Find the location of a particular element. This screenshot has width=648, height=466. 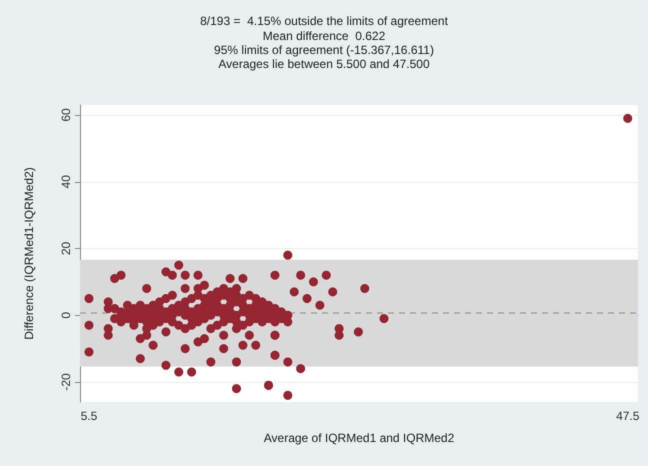

y-tick-label: 40 is located at coordinates (66, 181).